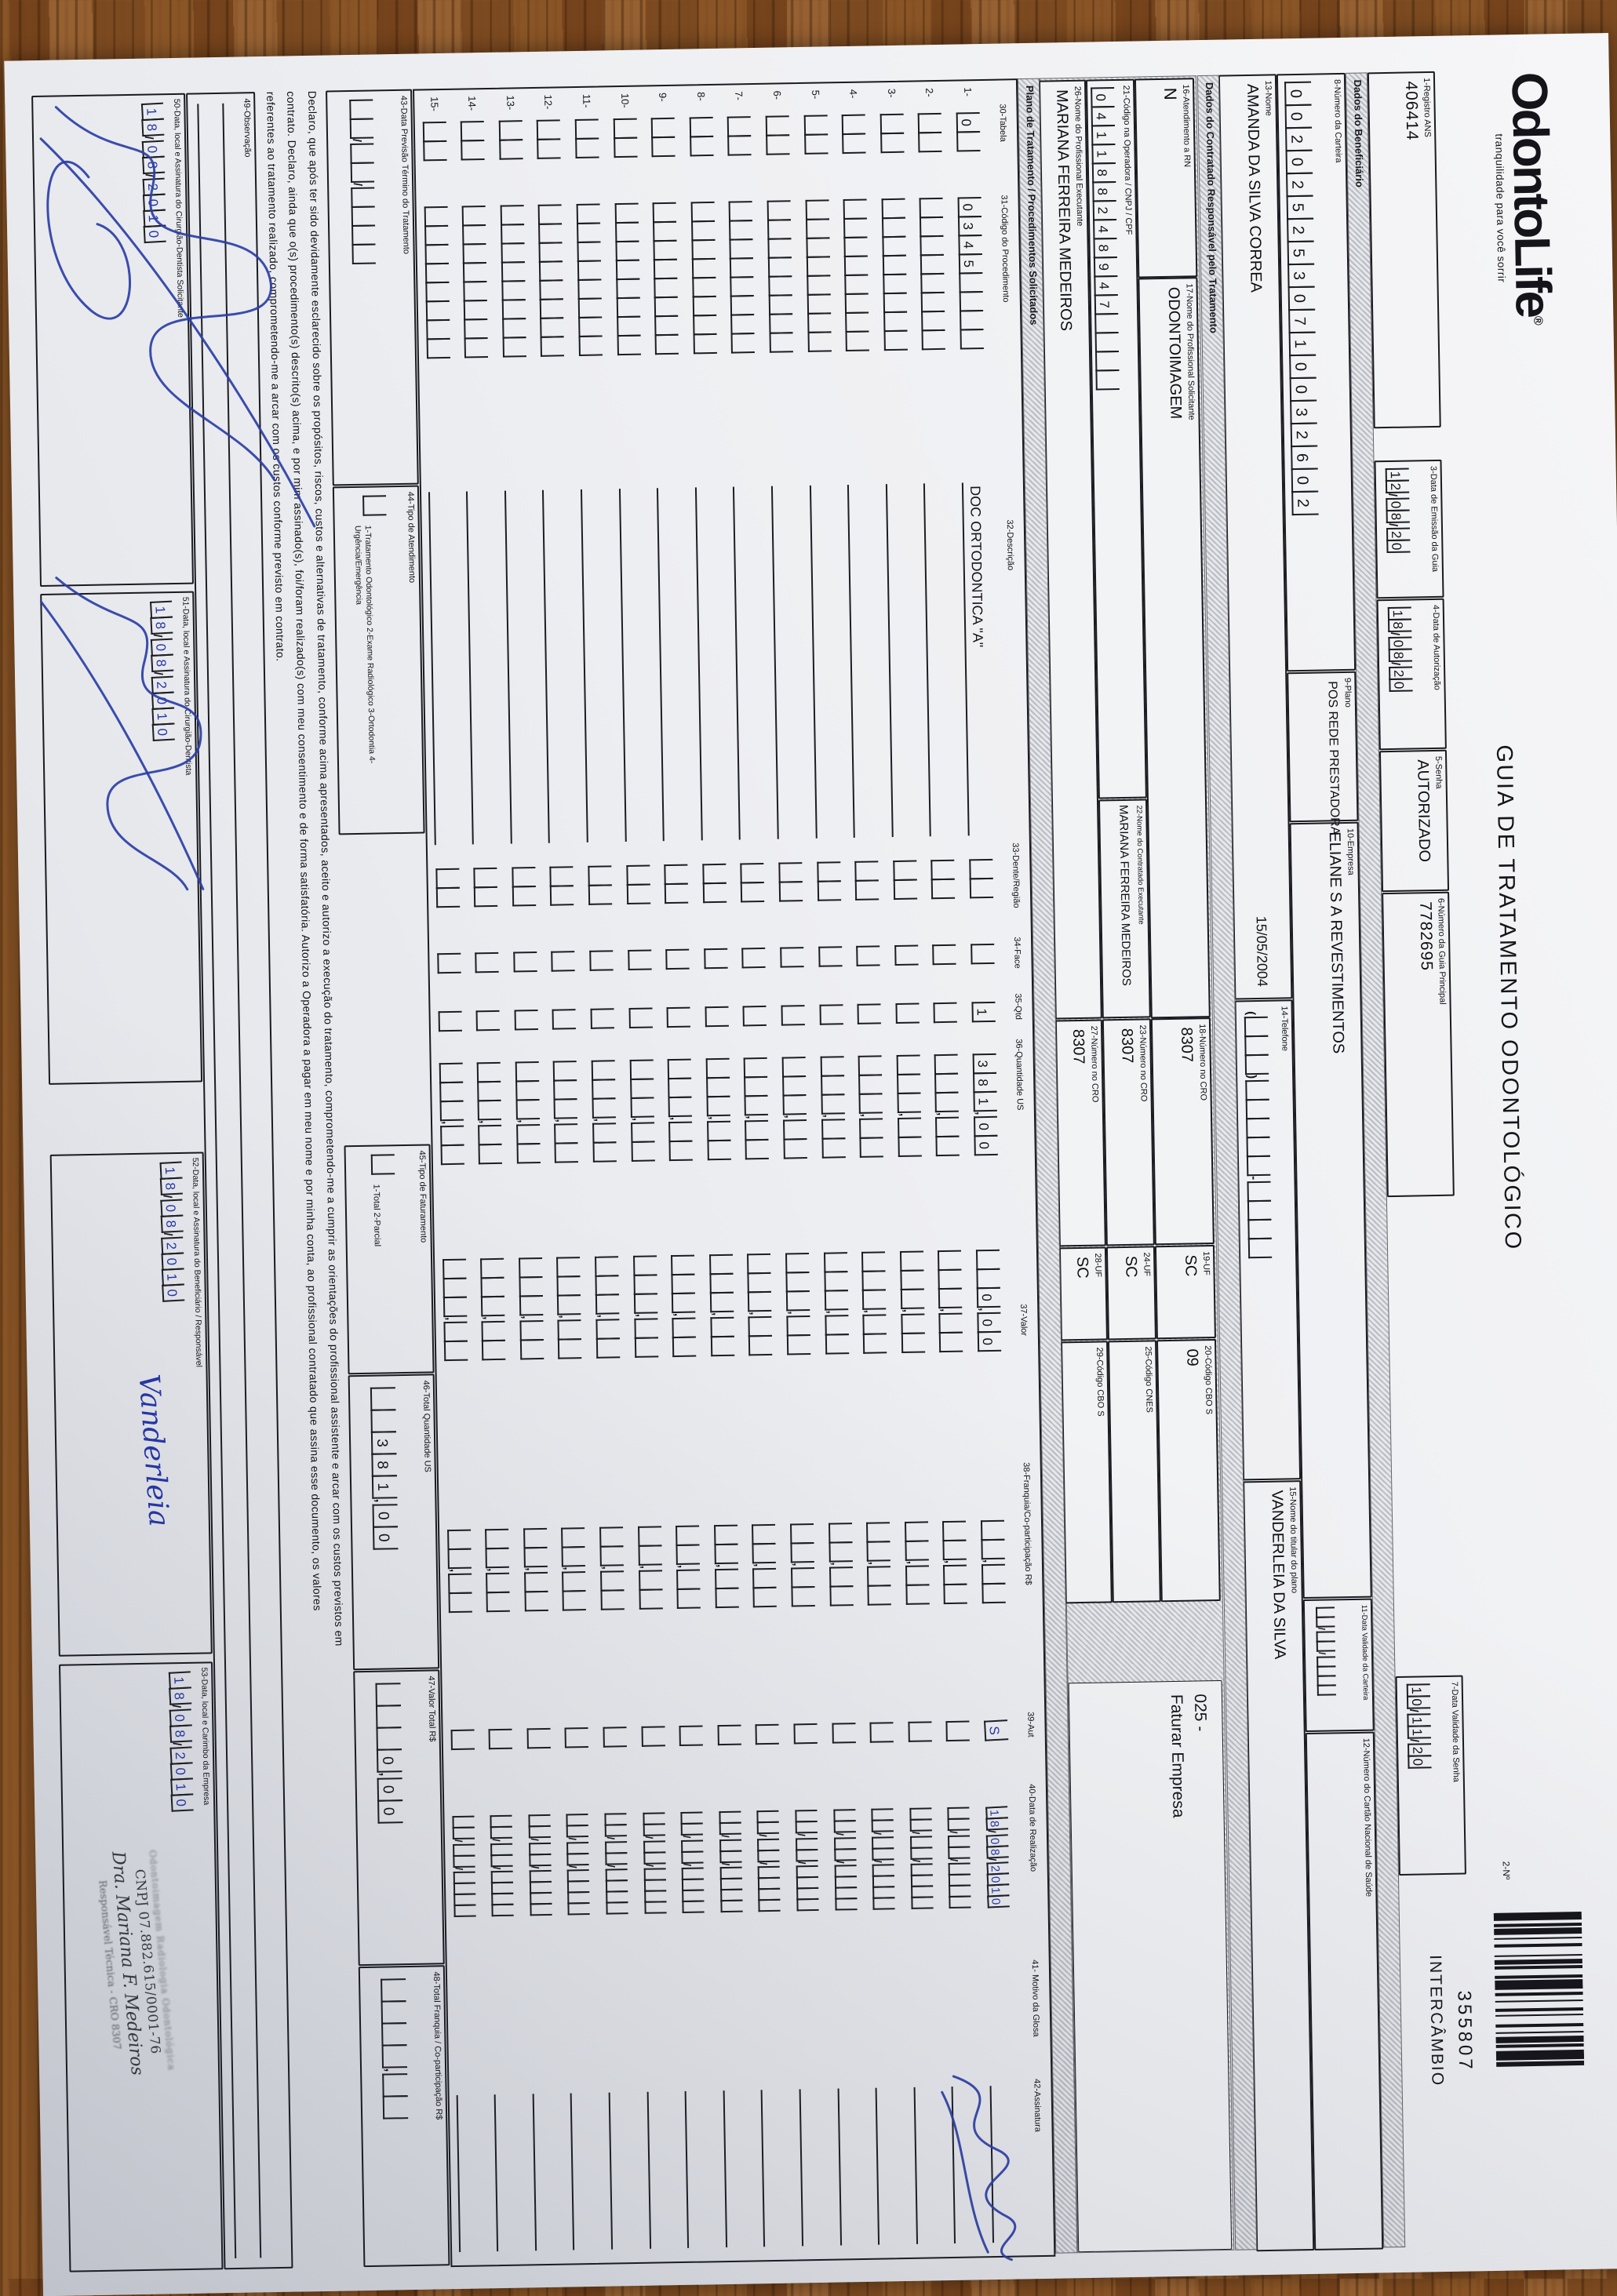 The height and width of the screenshot is (2296, 1617). Describe the element at coordinates (1128, 1132) in the screenshot. I see `field-cro-contratado: 23-Número no CRO 8307` at that location.